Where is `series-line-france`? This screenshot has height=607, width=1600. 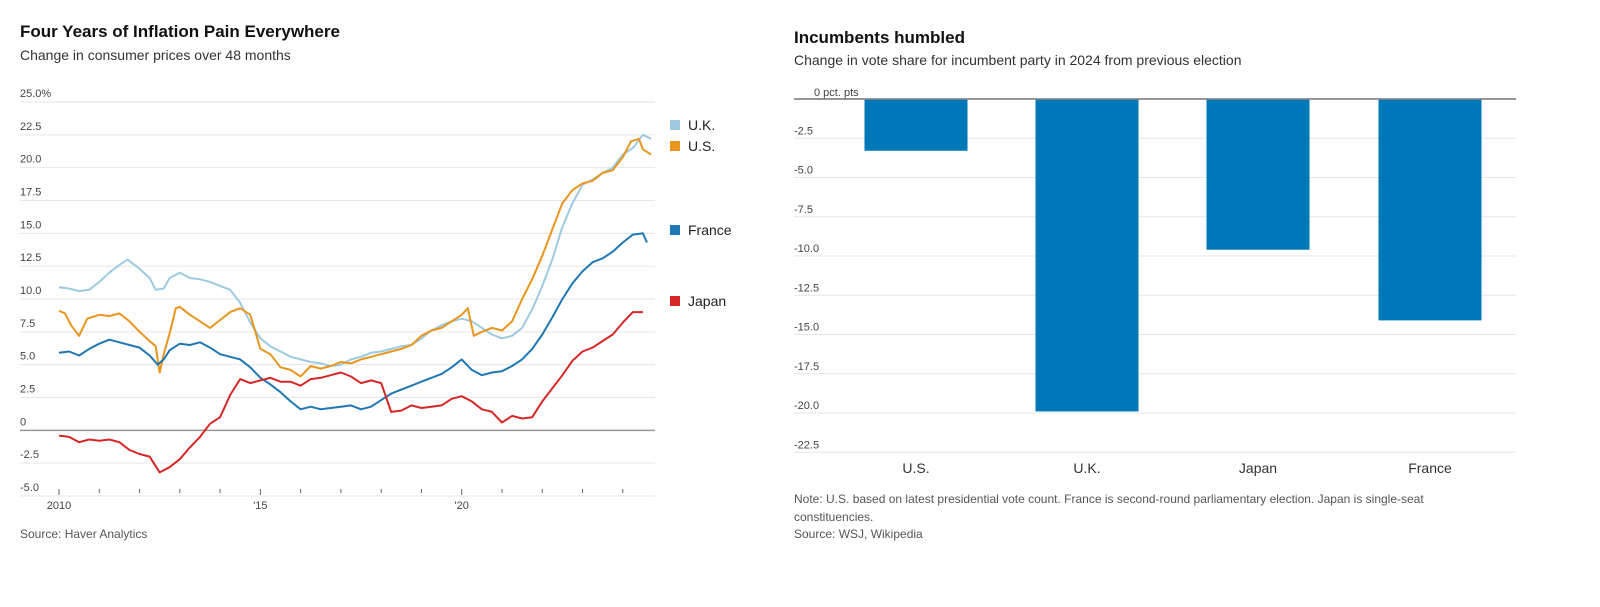
series-line-france is located at coordinates (353, 321).